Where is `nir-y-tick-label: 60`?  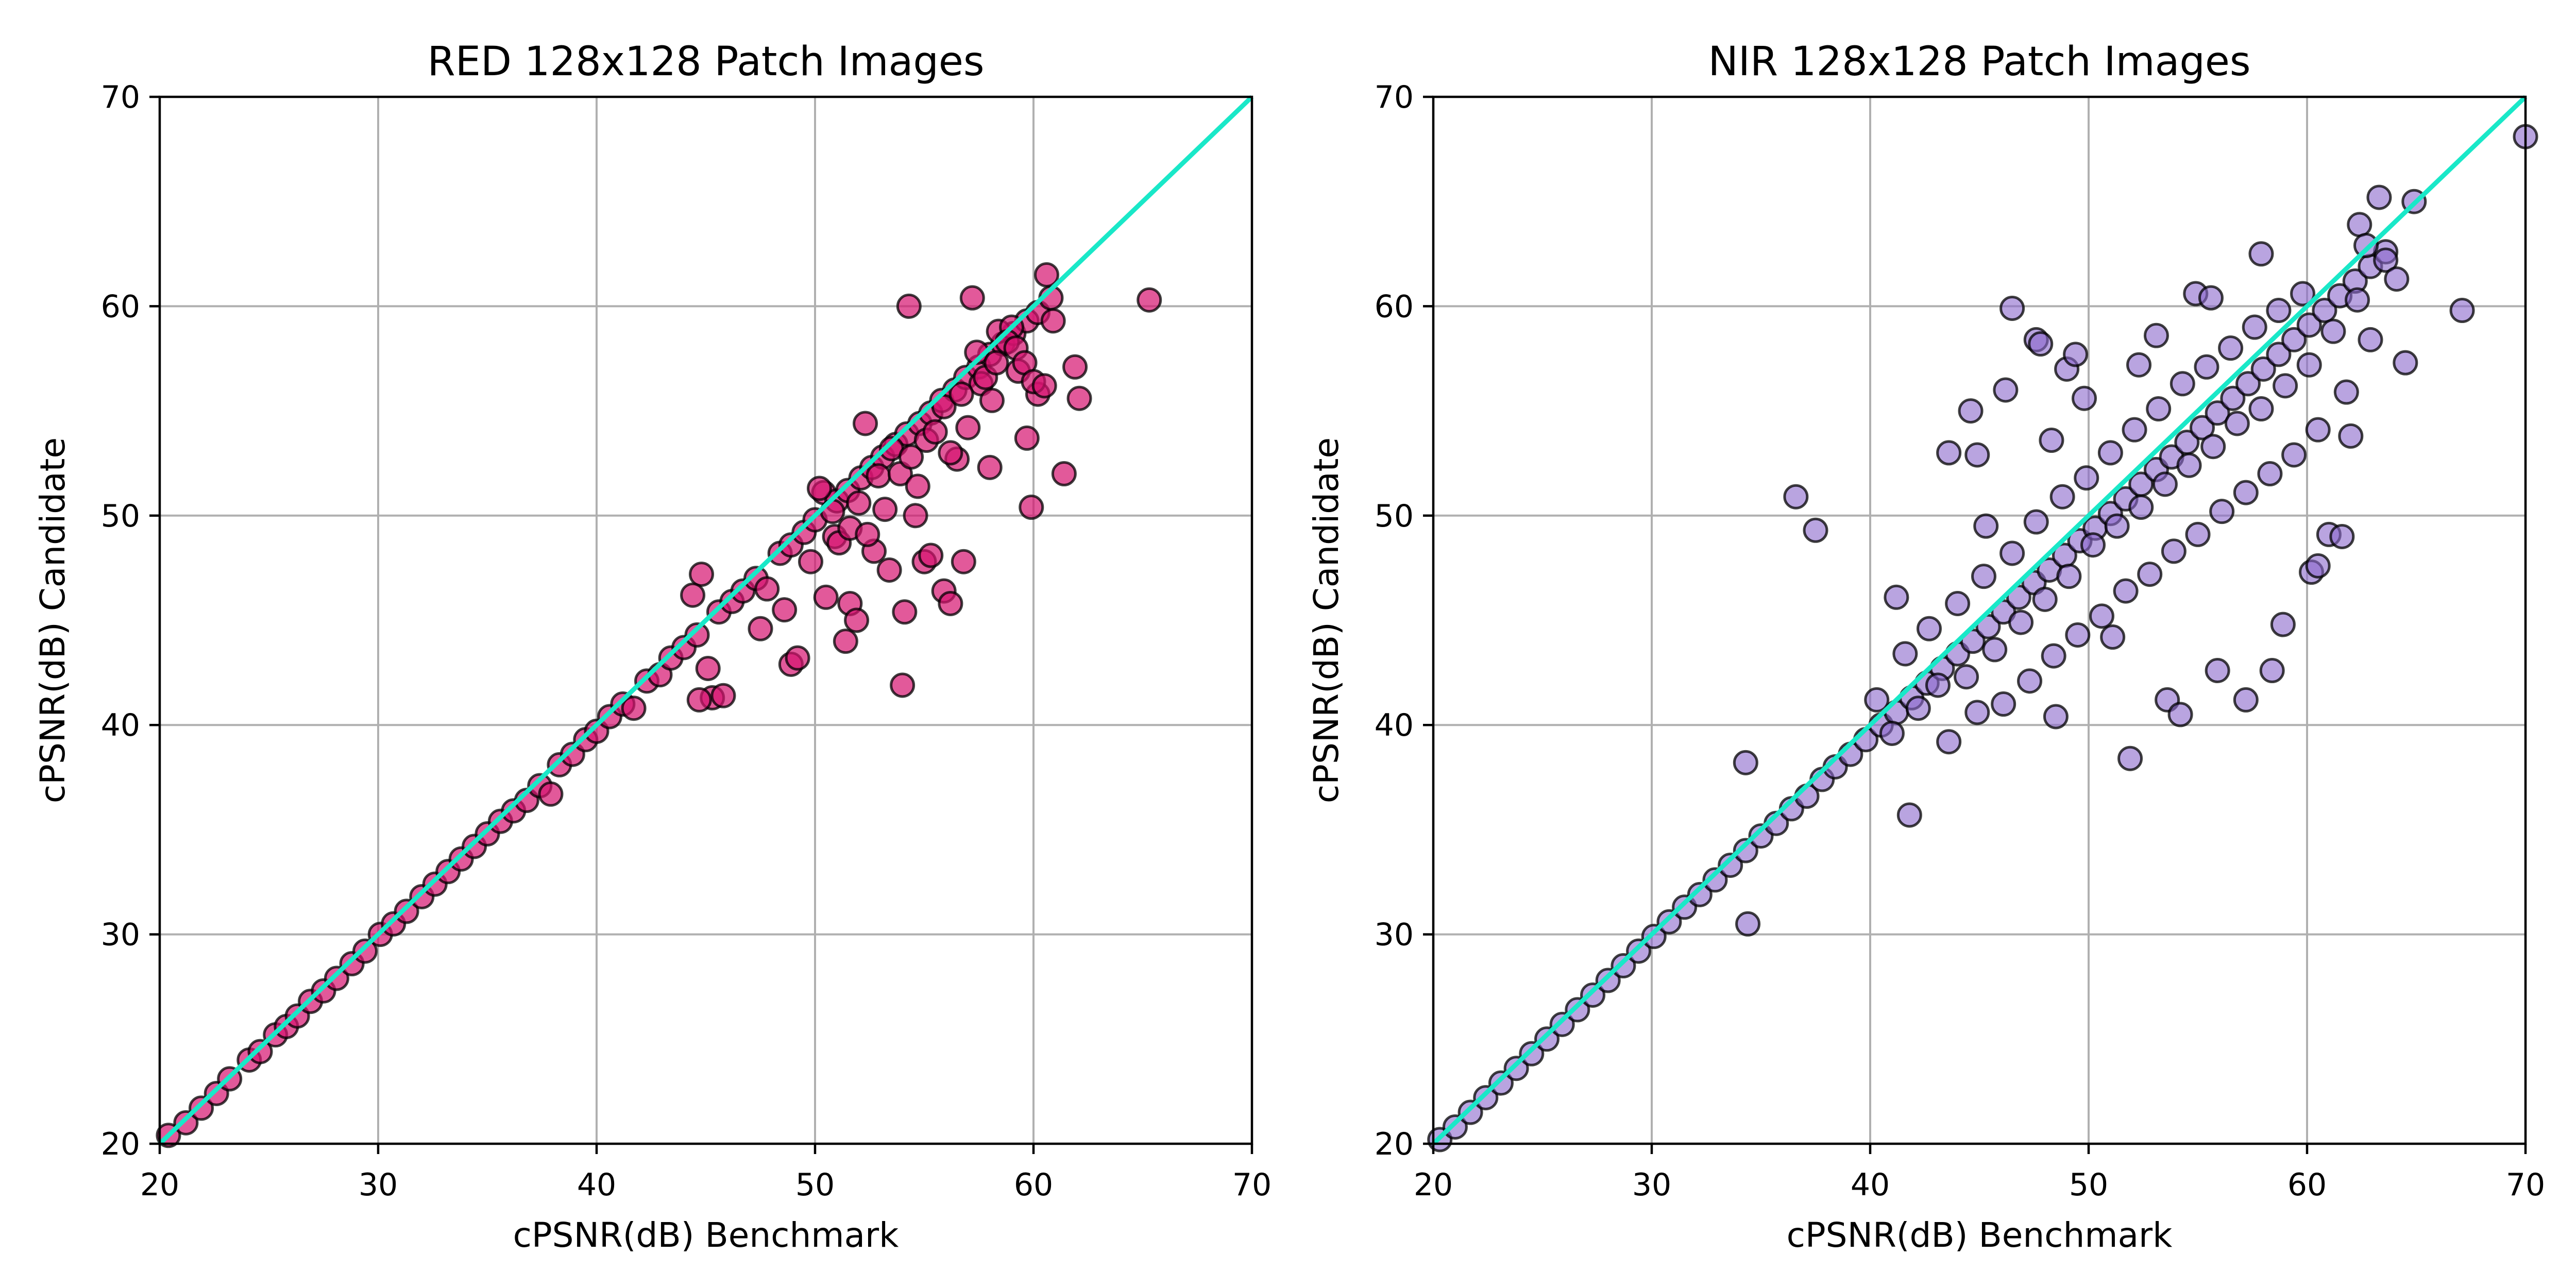 nir-y-tick-label: 60 is located at coordinates (1394, 307).